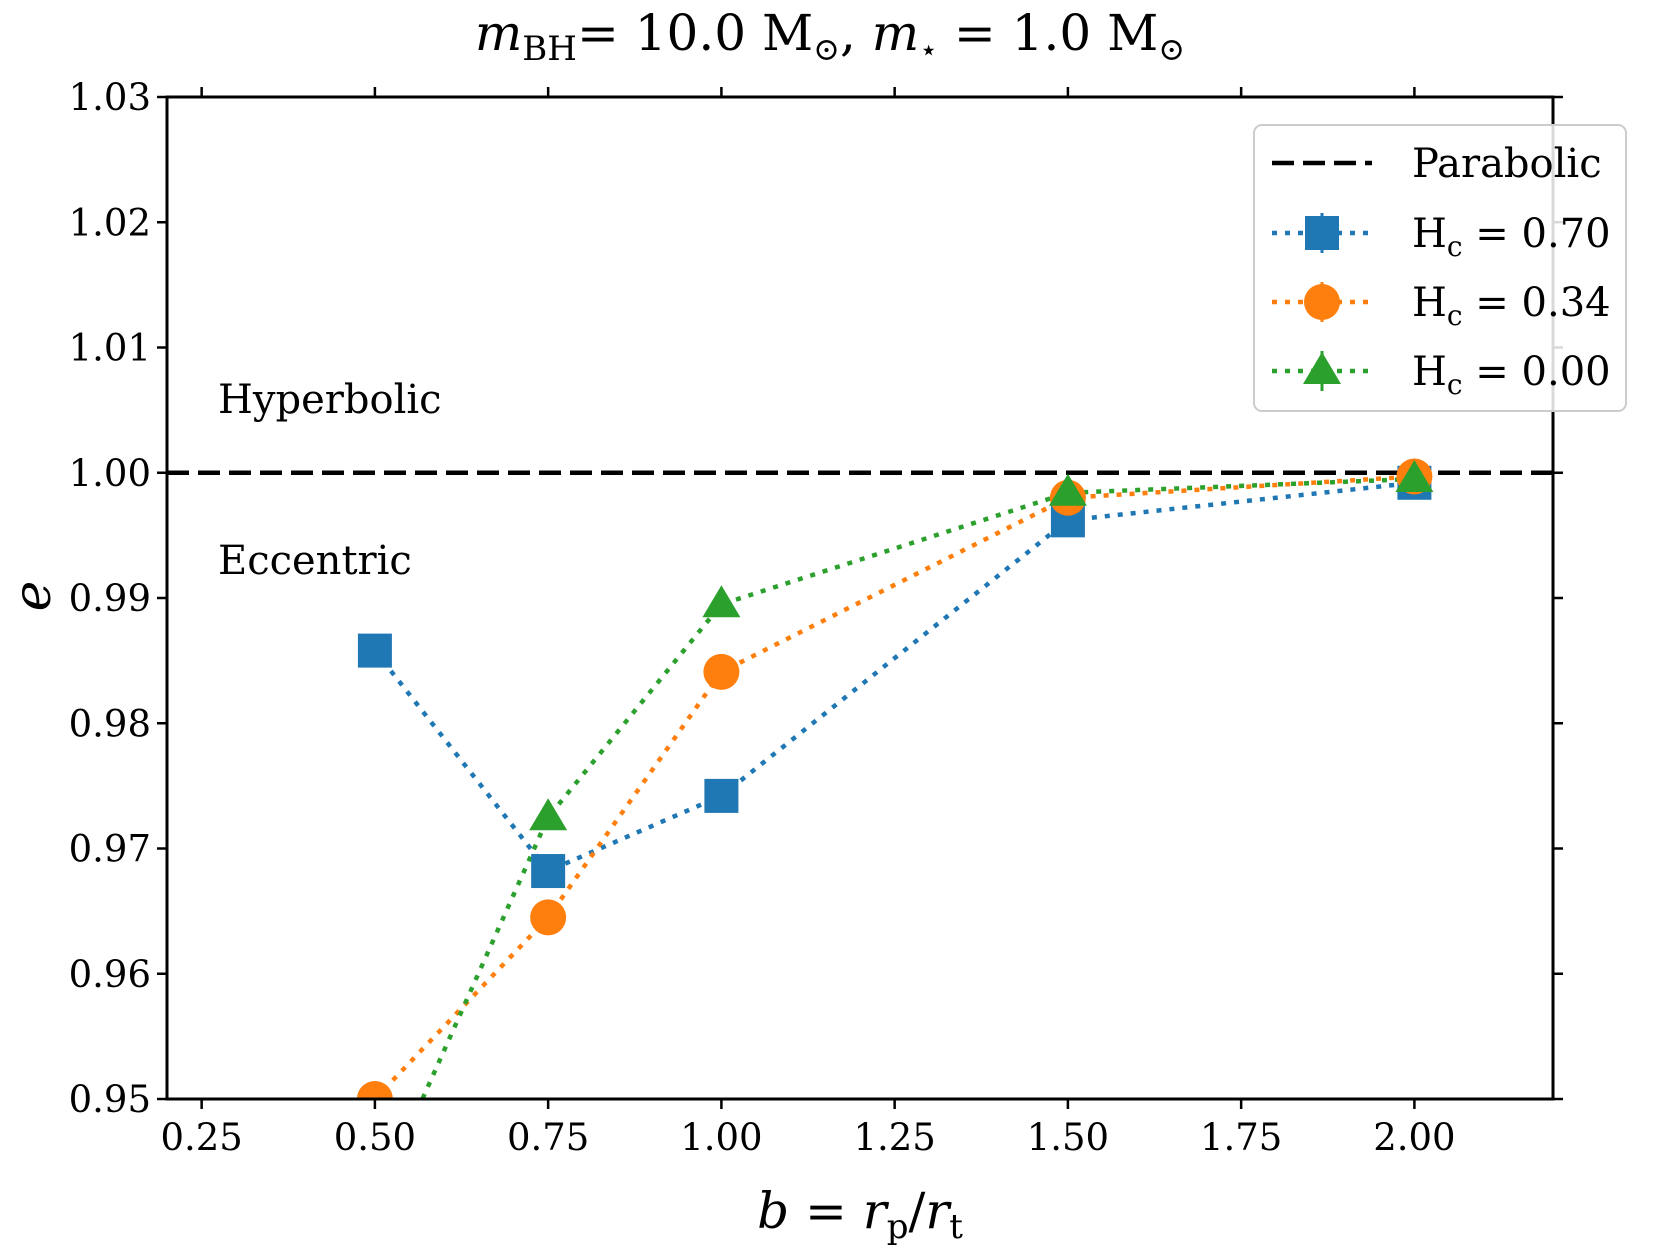  I want to click on y-tick-label: 0.96, so click(110, 974).